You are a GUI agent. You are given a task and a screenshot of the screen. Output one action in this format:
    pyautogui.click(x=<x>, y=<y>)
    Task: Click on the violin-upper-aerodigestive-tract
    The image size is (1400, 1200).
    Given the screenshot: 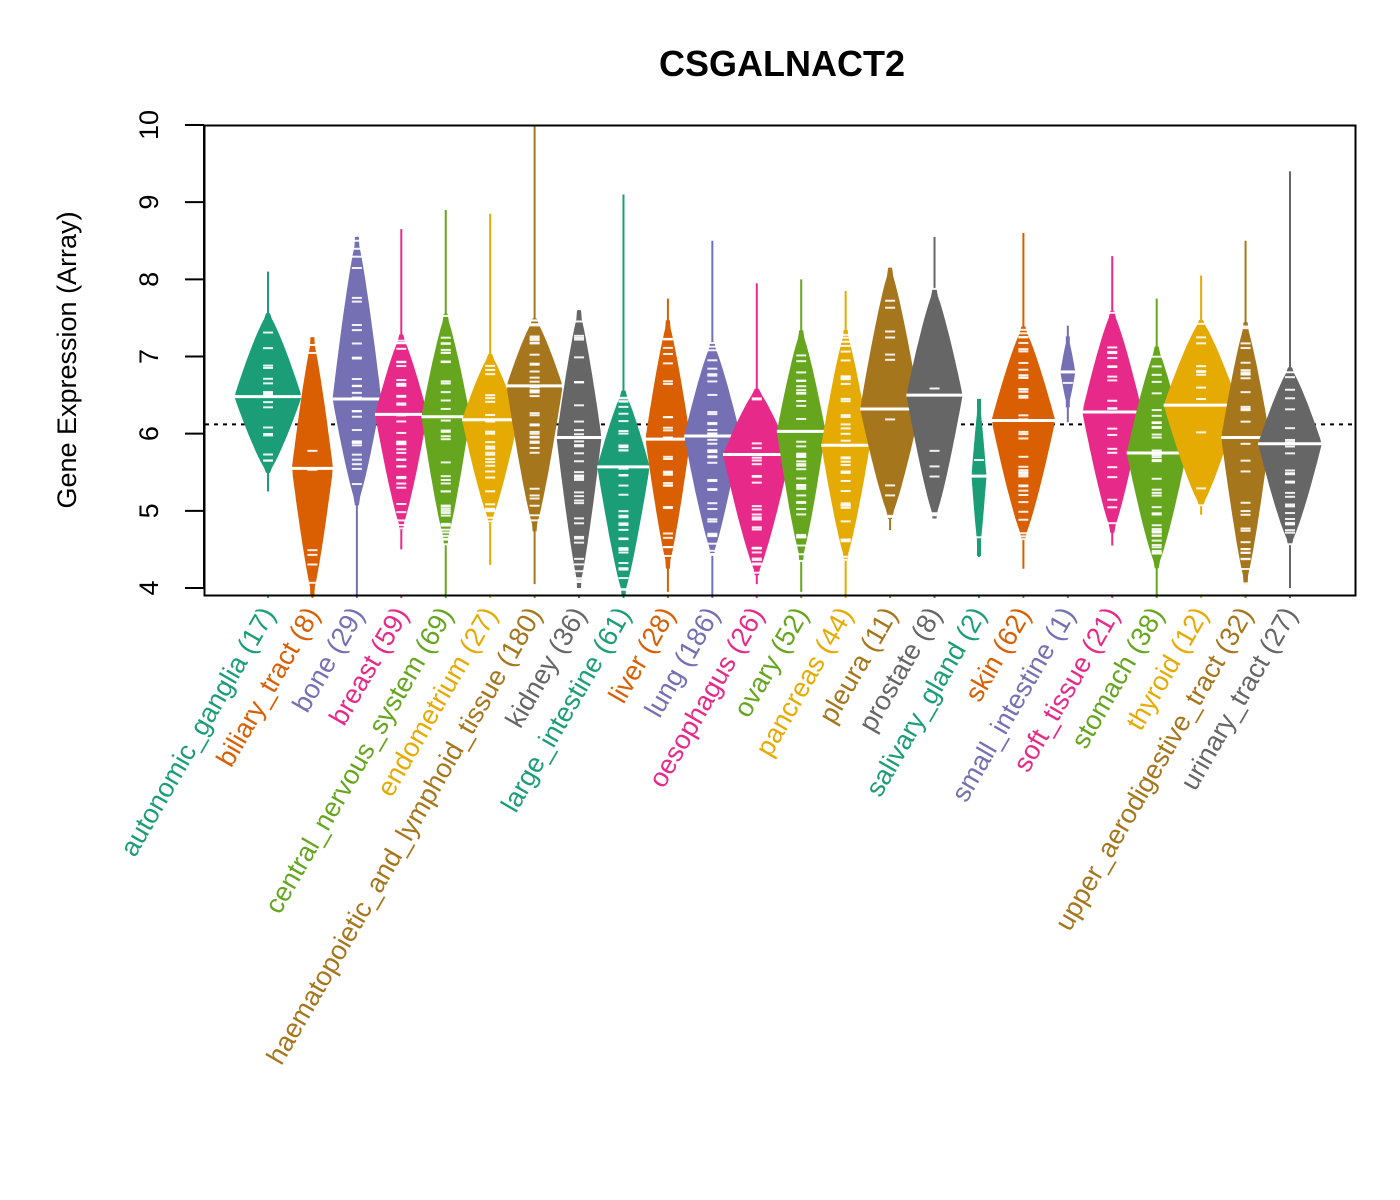 What is the action you would take?
    pyautogui.click(x=1245, y=412)
    